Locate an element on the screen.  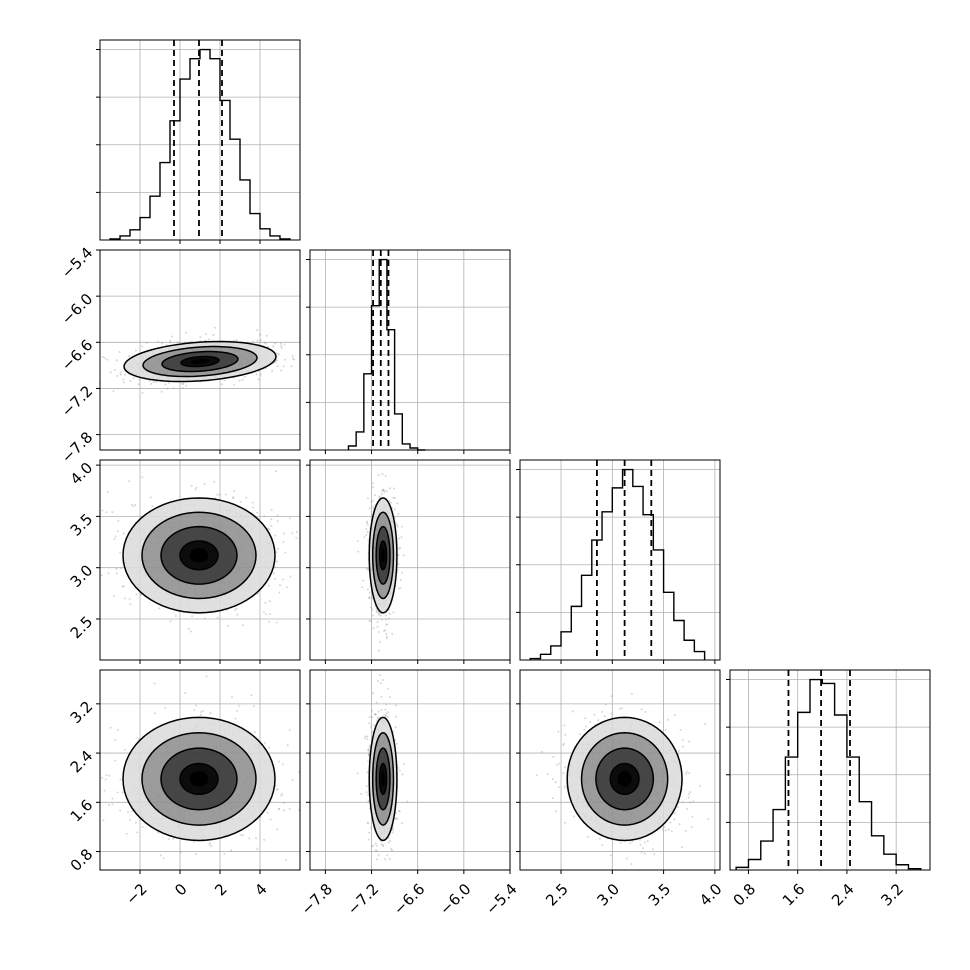
panel-3-2: 2.5 3.0 3.5 4.0 is located at coordinates (621, 789).